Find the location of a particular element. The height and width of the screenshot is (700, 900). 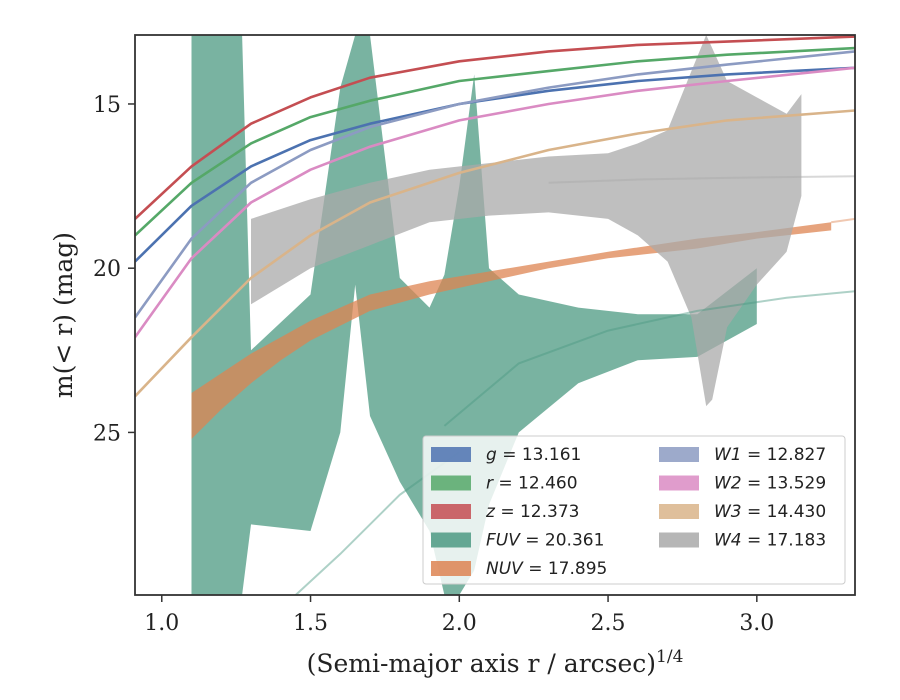

x-tick-label: 2.5 is located at coordinates (608, 623).